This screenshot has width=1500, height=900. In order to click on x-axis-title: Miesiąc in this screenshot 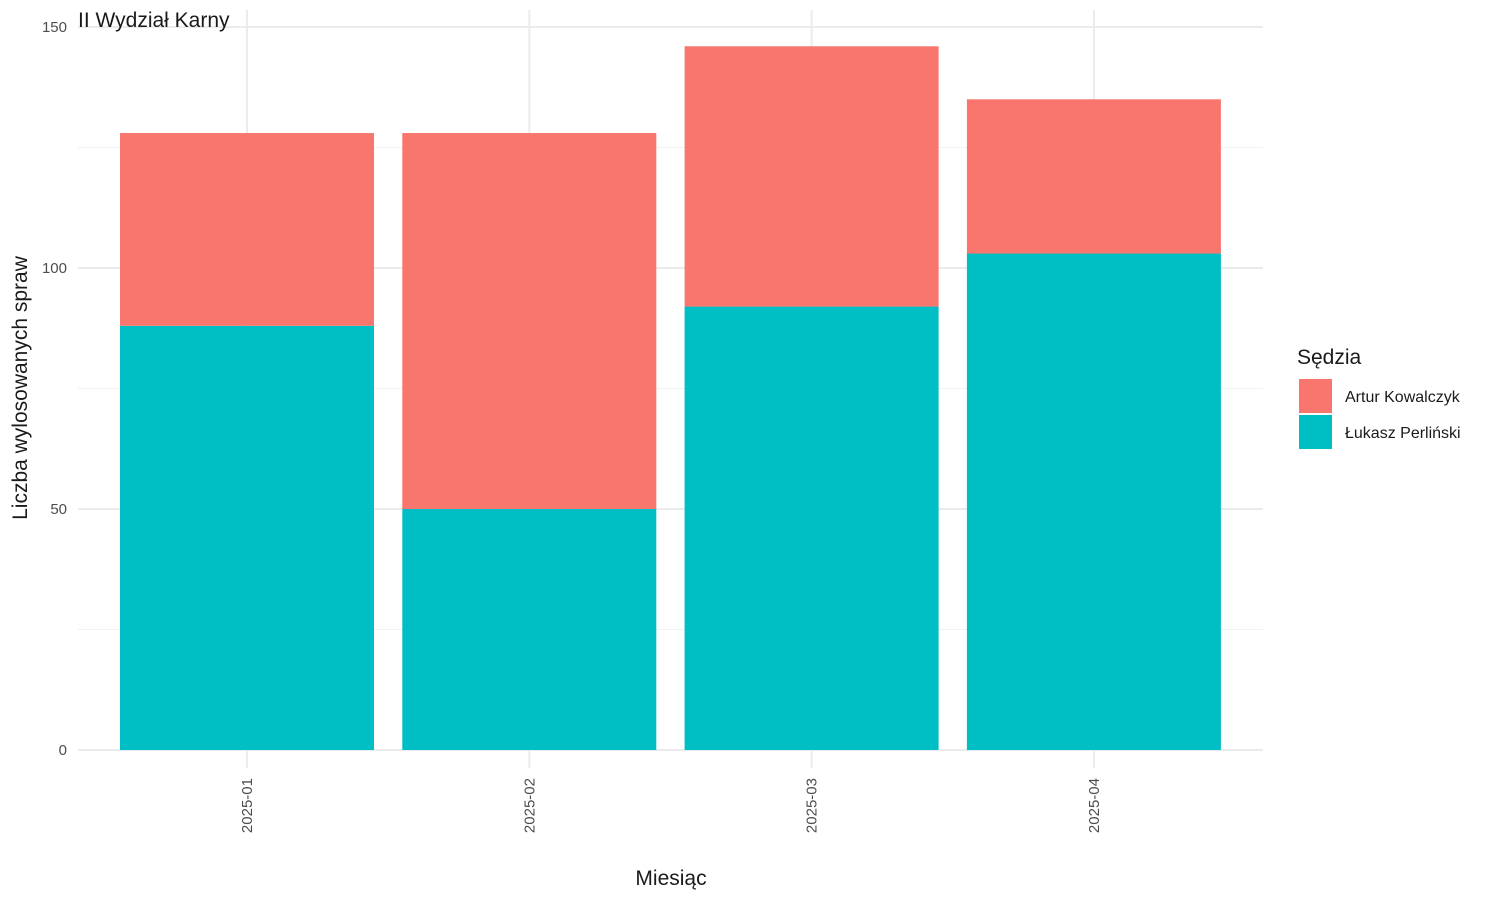, I will do `click(670, 878)`.